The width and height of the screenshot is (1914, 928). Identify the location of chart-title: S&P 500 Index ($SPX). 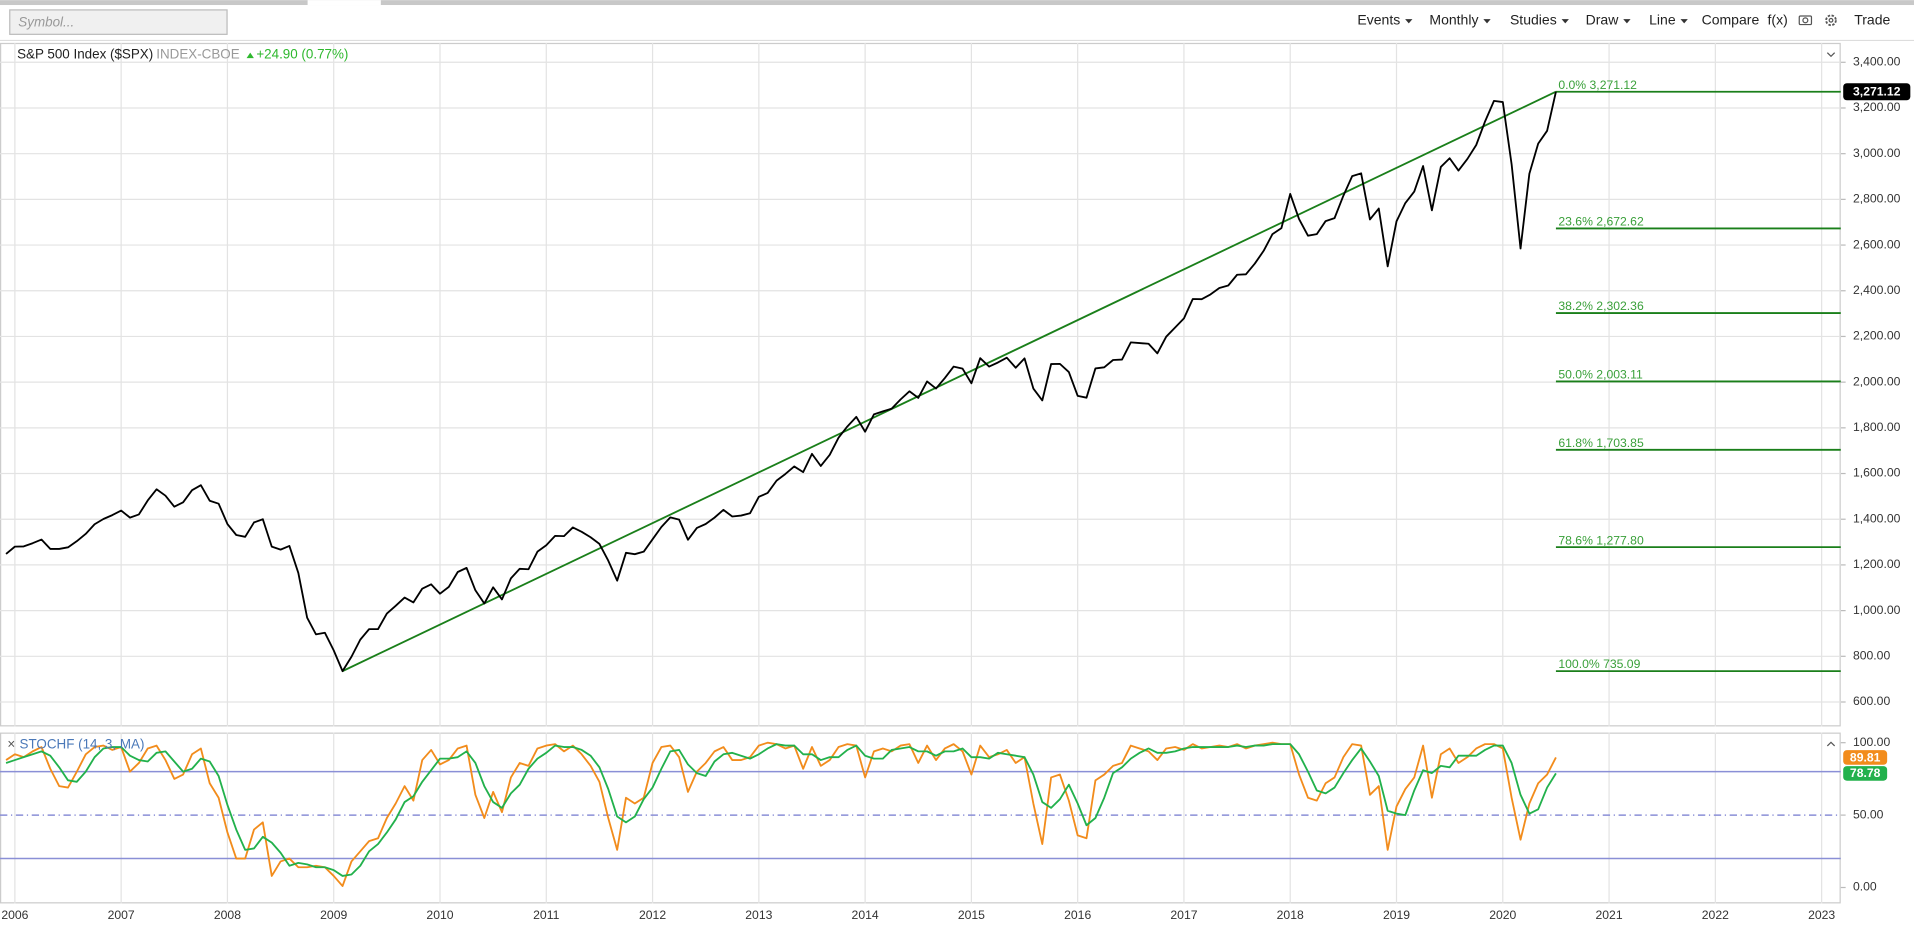
(85, 54).